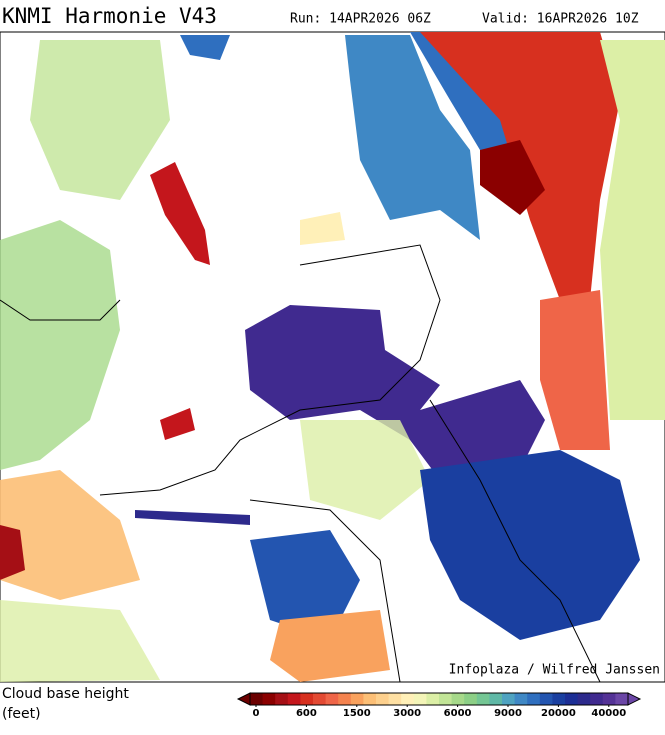 Image resolution: width=665 pixels, height=735 pixels. What do you see at coordinates (458, 713) in the screenshot?
I see `colorbar-tick-label: 6000` at bounding box center [458, 713].